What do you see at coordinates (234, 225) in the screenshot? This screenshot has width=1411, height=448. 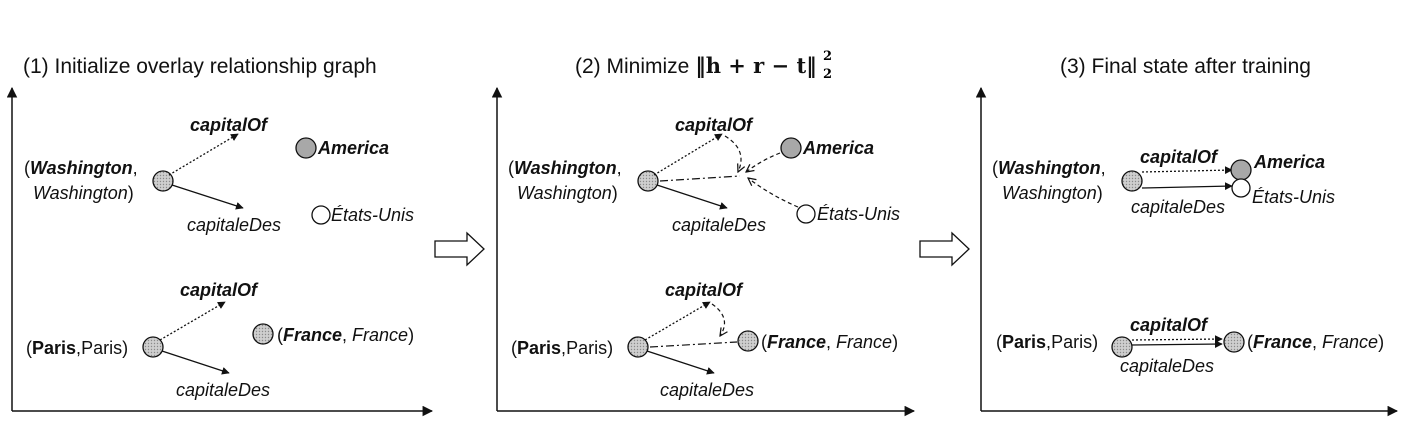 I see `capitaledes-label: capitaleDes` at bounding box center [234, 225].